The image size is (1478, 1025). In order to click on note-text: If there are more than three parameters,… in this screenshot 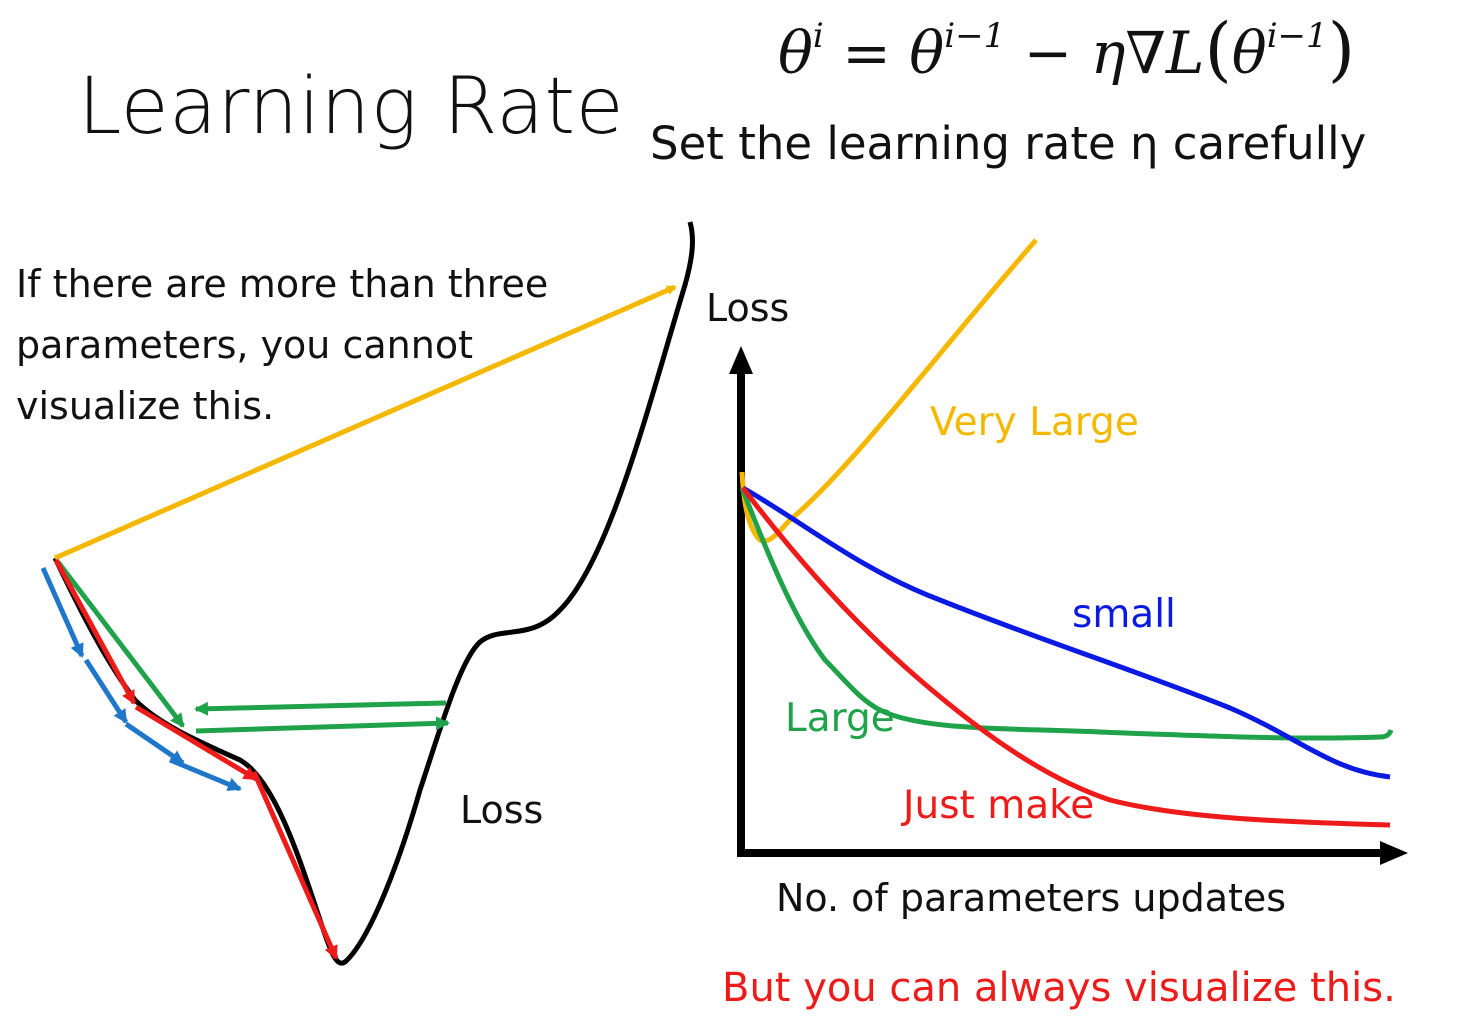, I will do `click(282, 345)`.